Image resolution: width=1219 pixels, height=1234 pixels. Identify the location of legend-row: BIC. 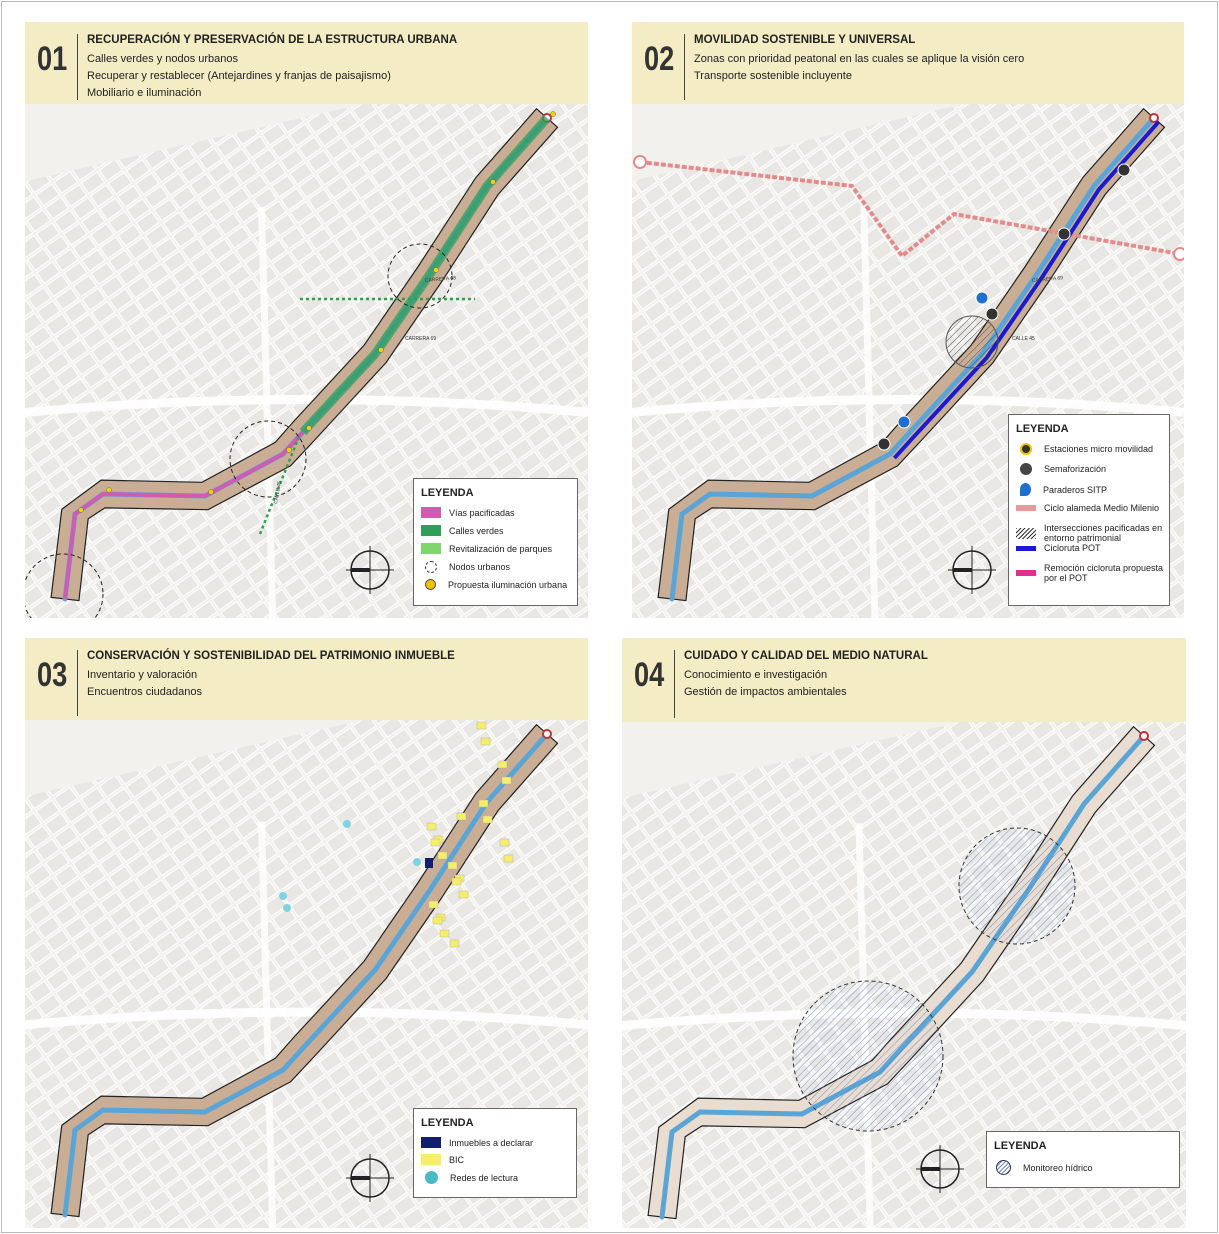
(496, 1159).